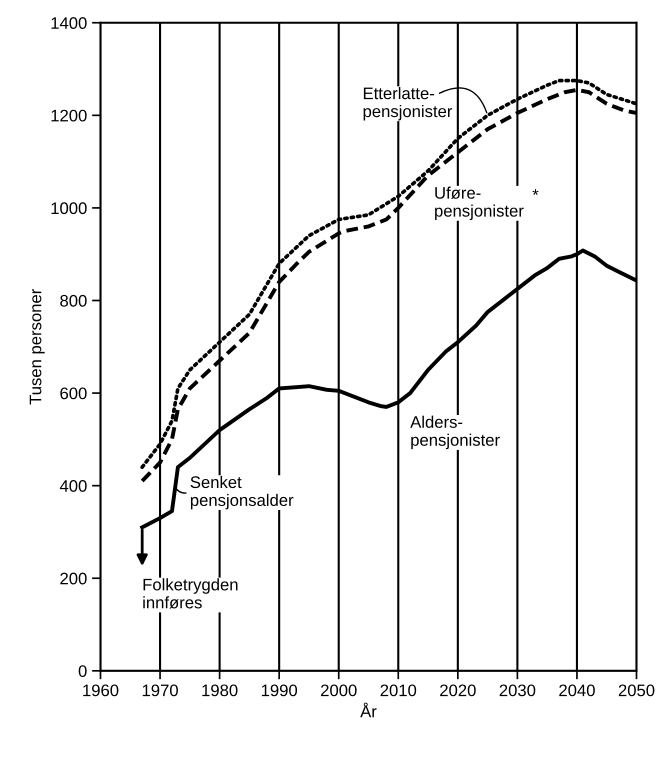 The image size is (670, 758). I want to click on x-tick-label: 2000, so click(339, 690).